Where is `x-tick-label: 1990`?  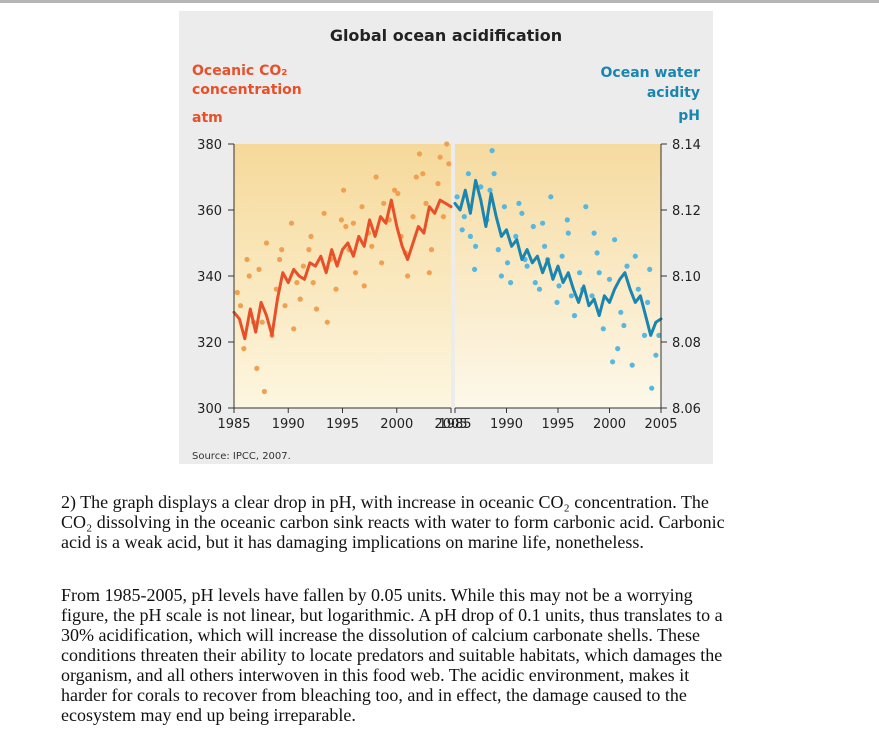
x-tick-label: 1990 is located at coordinates (288, 424).